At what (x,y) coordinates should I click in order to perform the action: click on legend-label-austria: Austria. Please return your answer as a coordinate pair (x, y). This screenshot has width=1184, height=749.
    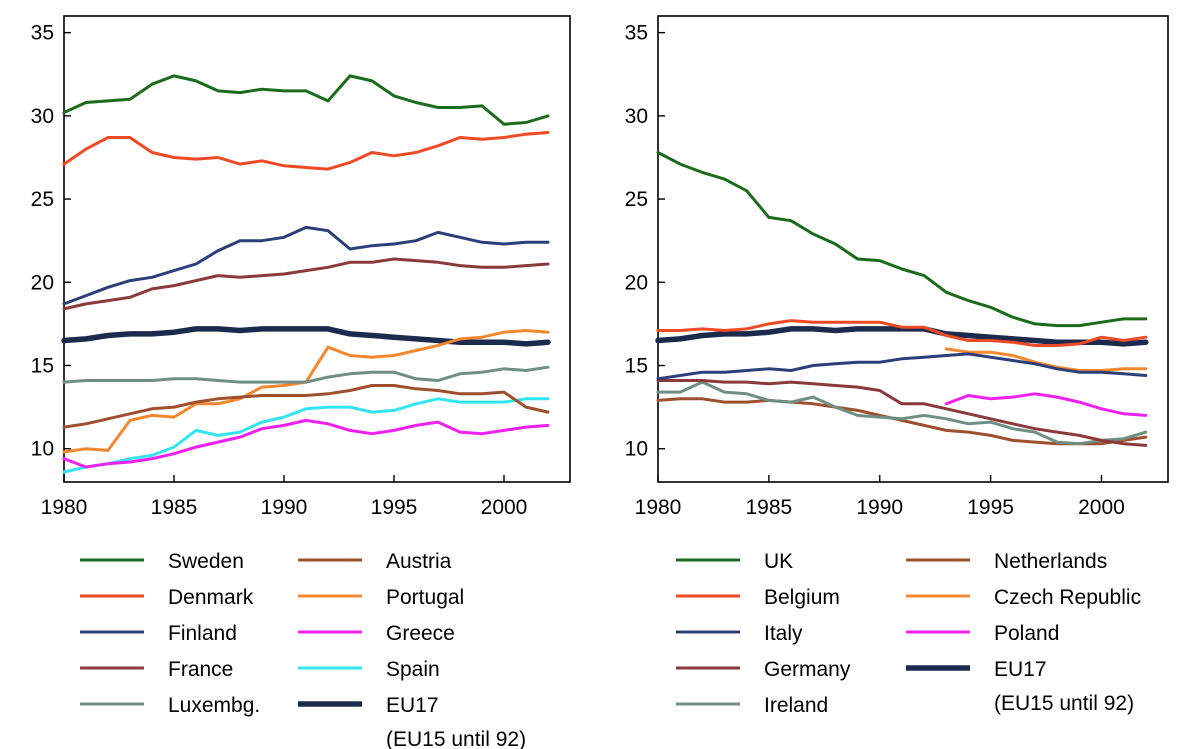
    Looking at the image, I should click on (419, 561).